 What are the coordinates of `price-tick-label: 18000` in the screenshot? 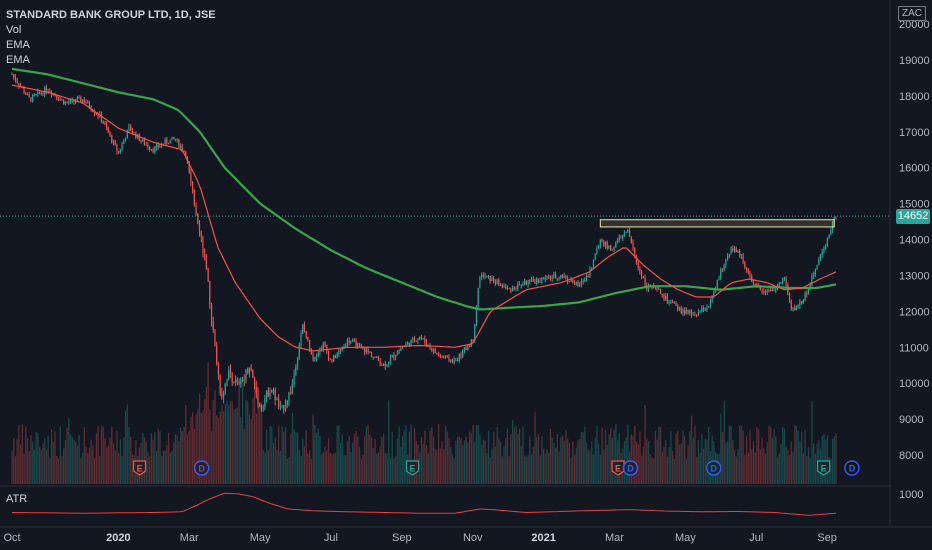 It's located at (914, 97).